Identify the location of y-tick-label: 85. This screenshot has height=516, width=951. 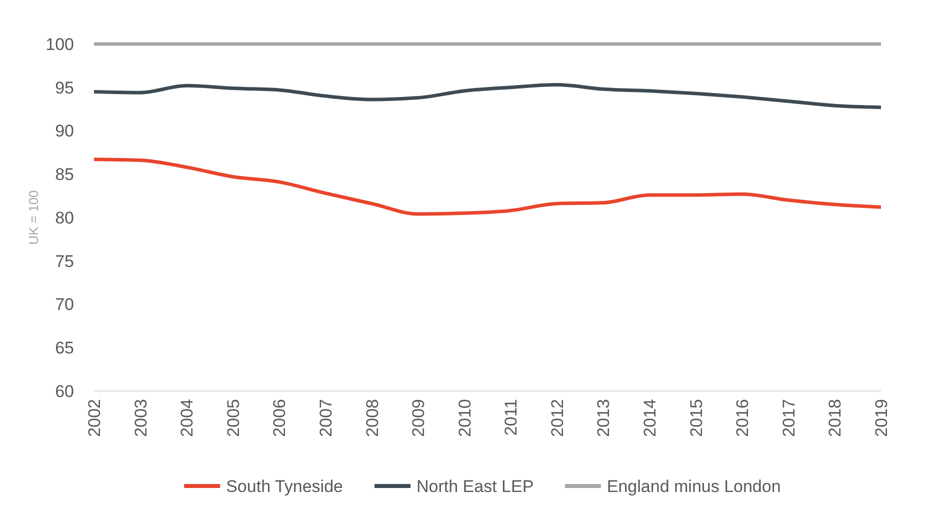
(64, 174).